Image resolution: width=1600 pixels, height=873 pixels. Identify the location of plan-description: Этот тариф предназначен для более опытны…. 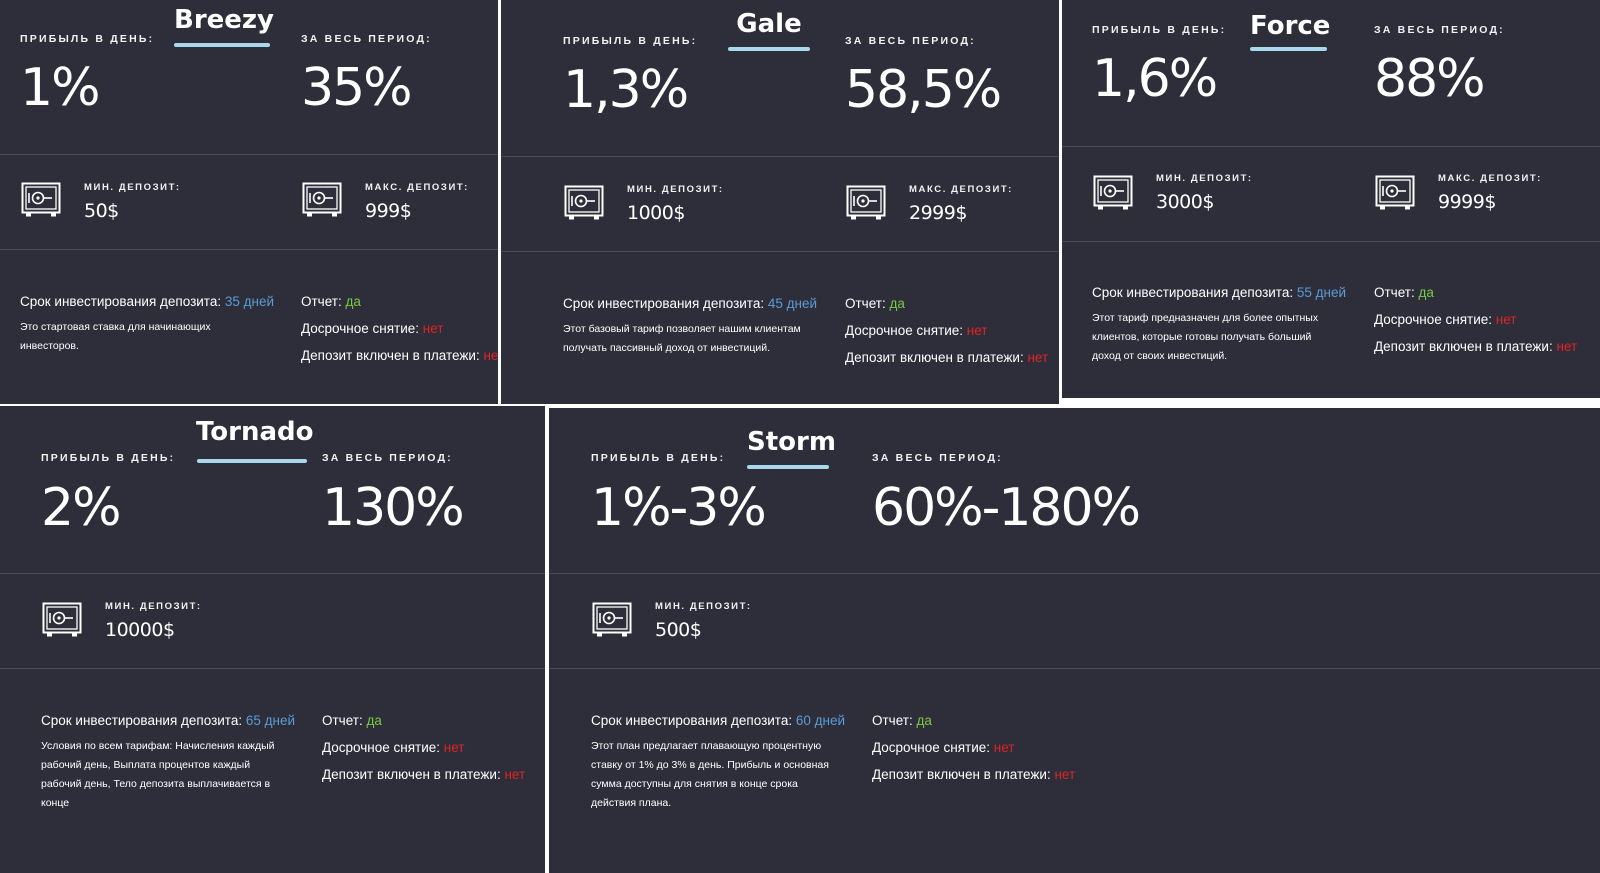
(1205, 337).